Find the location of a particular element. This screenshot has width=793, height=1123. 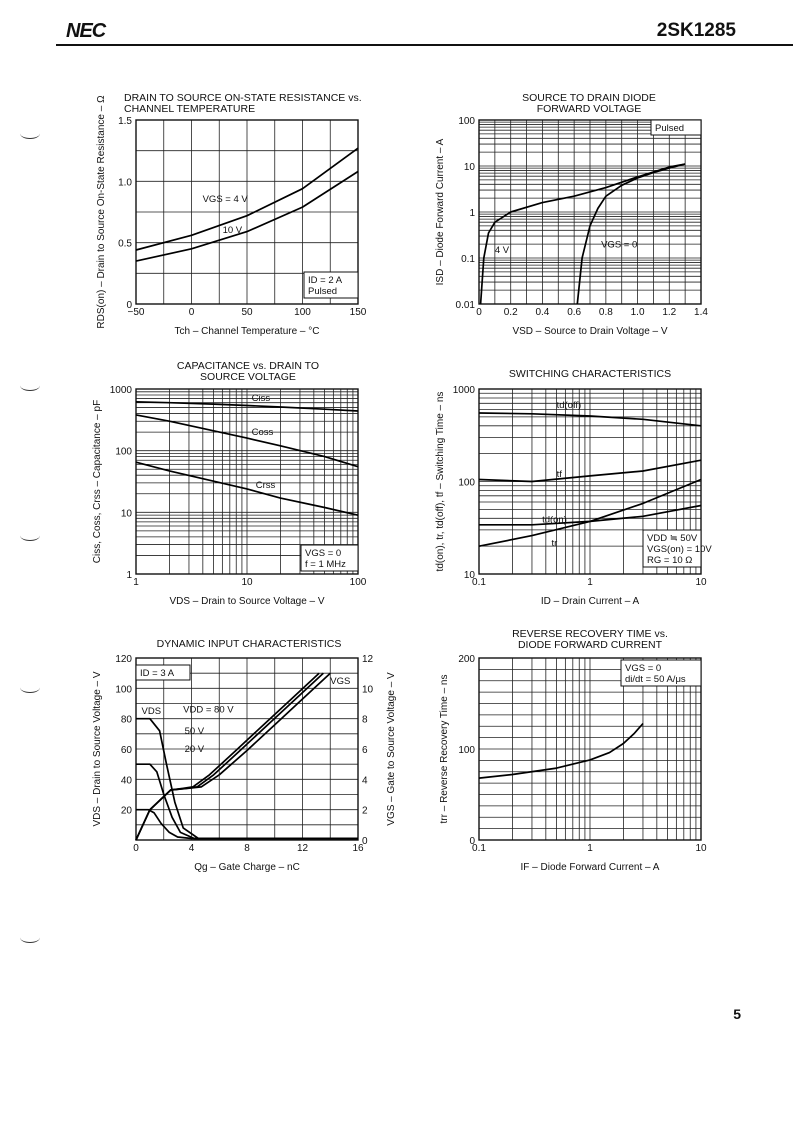

chart-title: DRAIN TO SOURCE ON-STATE RESISTANCE vs. is located at coordinates (243, 98).